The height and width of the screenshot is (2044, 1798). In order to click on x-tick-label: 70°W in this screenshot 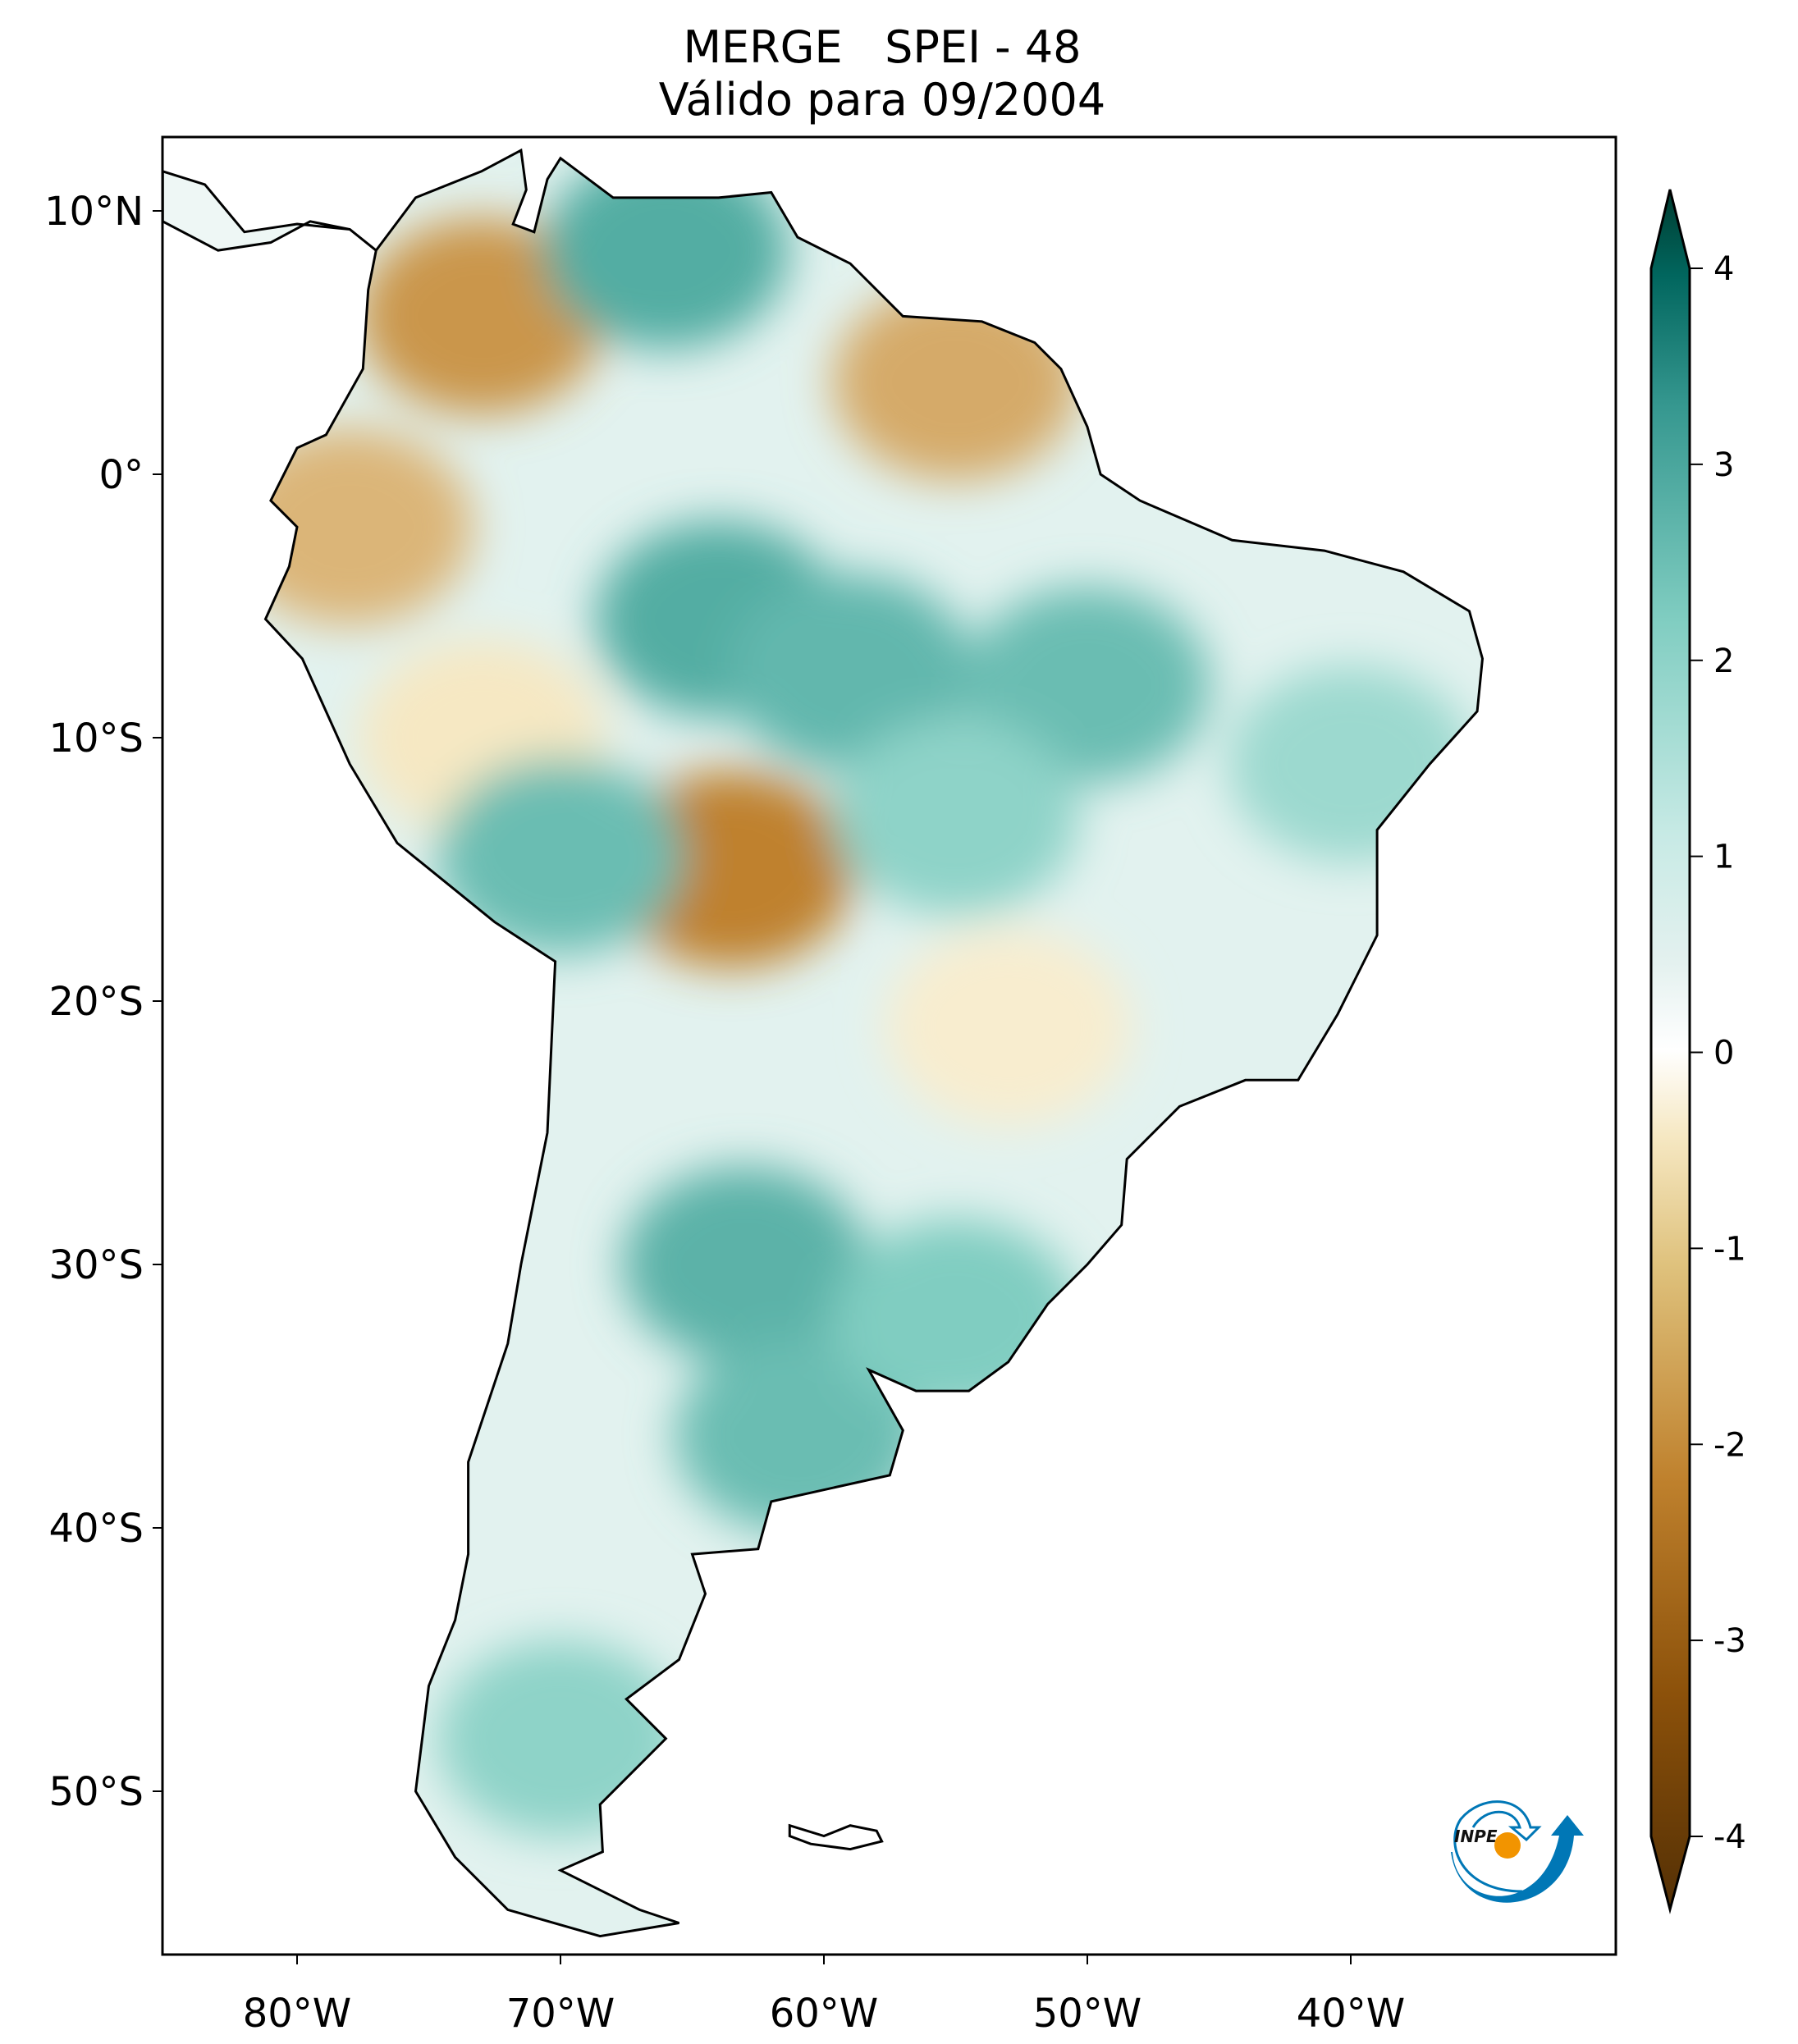, I will do `click(560, 2014)`.